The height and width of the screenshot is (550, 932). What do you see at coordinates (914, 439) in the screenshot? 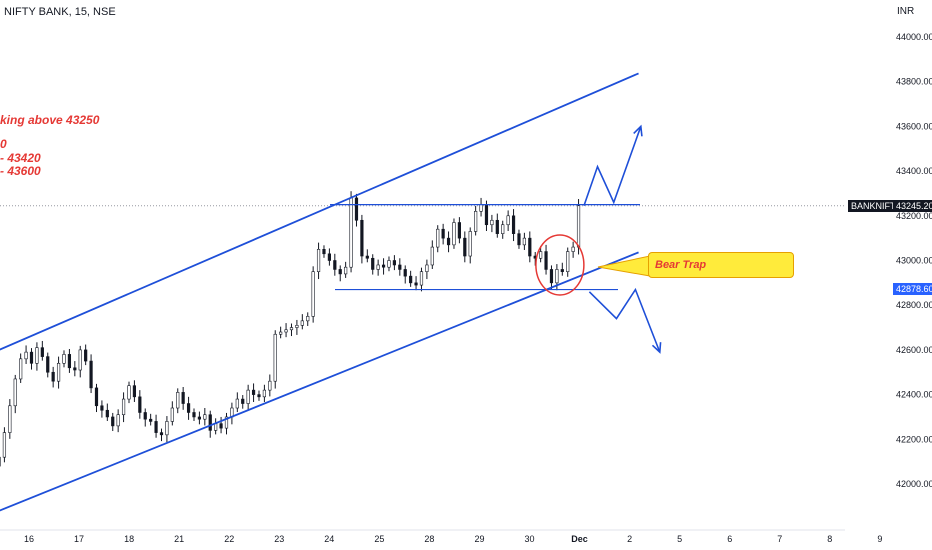
I see `y-tick-label: 42200.00` at bounding box center [914, 439].